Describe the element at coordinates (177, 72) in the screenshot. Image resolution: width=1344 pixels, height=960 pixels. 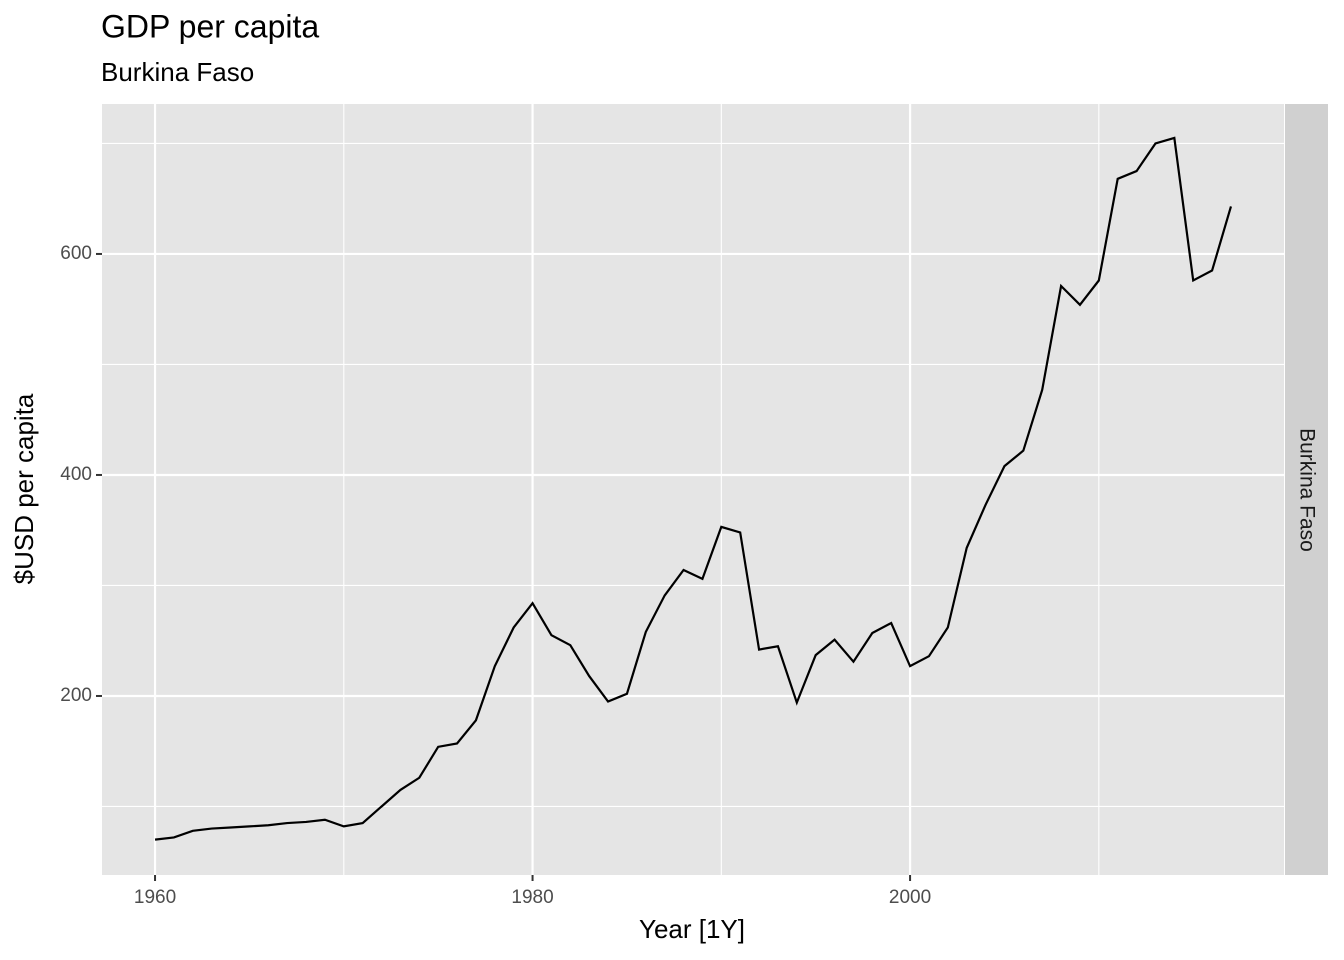
I see `chart-subtitle: Burkina Faso` at that location.